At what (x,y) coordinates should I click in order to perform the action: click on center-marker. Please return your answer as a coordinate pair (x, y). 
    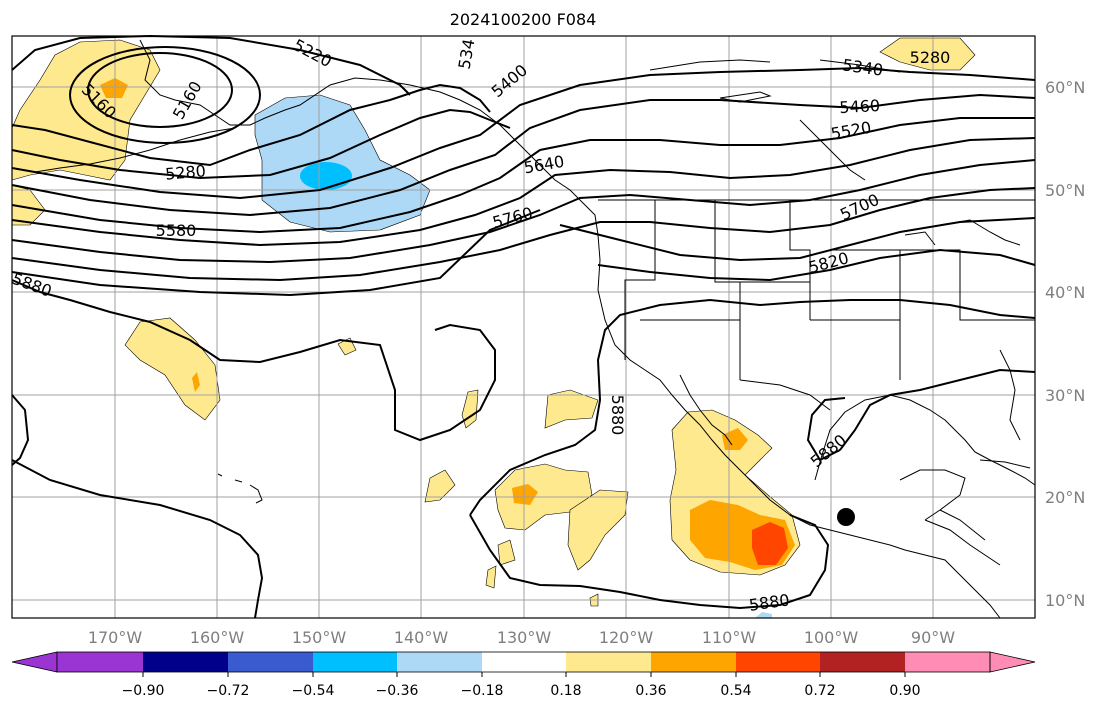
    Looking at the image, I should click on (846, 517).